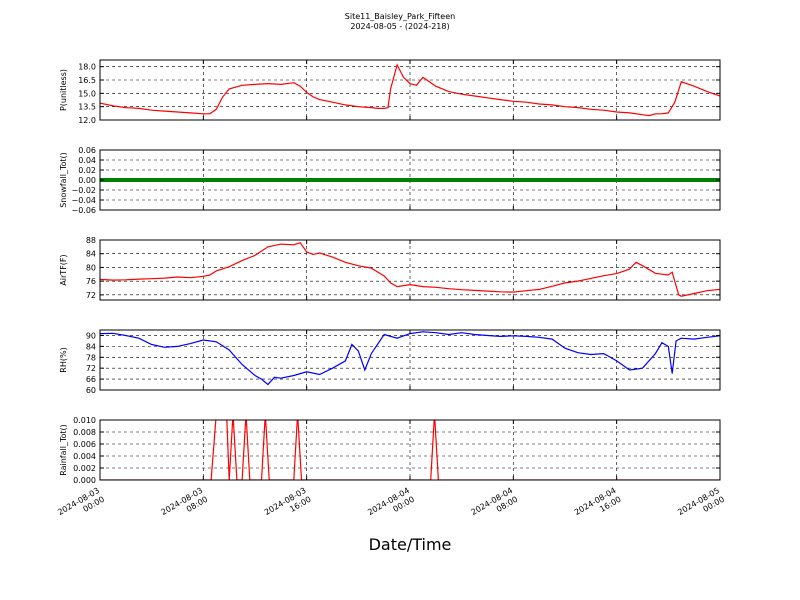 The width and height of the screenshot is (800, 600). What do you see at coordinates (91, 379) in the screenshot?
I see `ytick-label-3-1: 66` at bounding box center [91, 379].